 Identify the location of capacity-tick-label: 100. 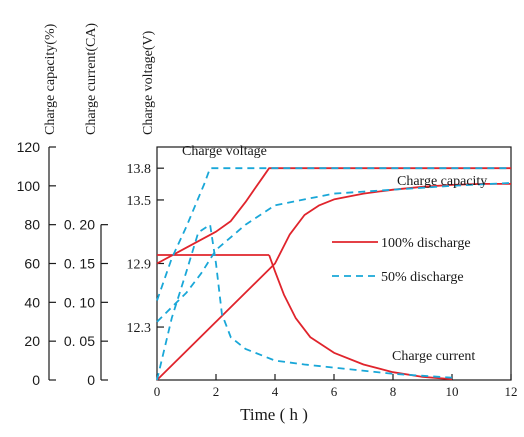
(29, 186).